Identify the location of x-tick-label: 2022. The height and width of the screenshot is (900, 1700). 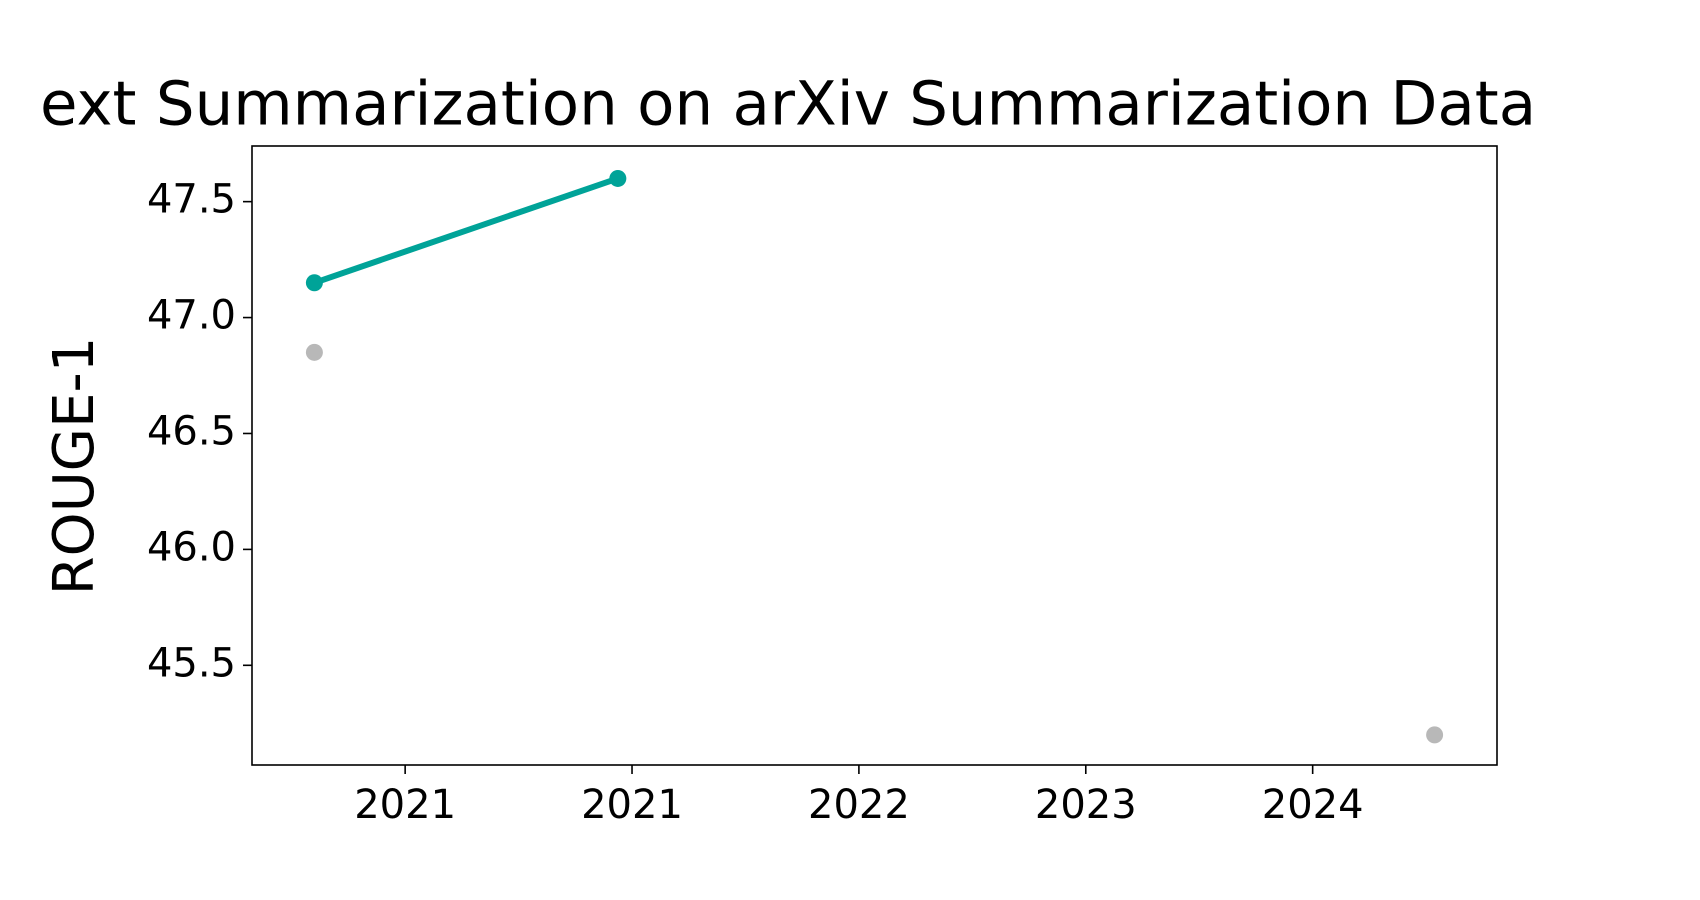
(859, 805).